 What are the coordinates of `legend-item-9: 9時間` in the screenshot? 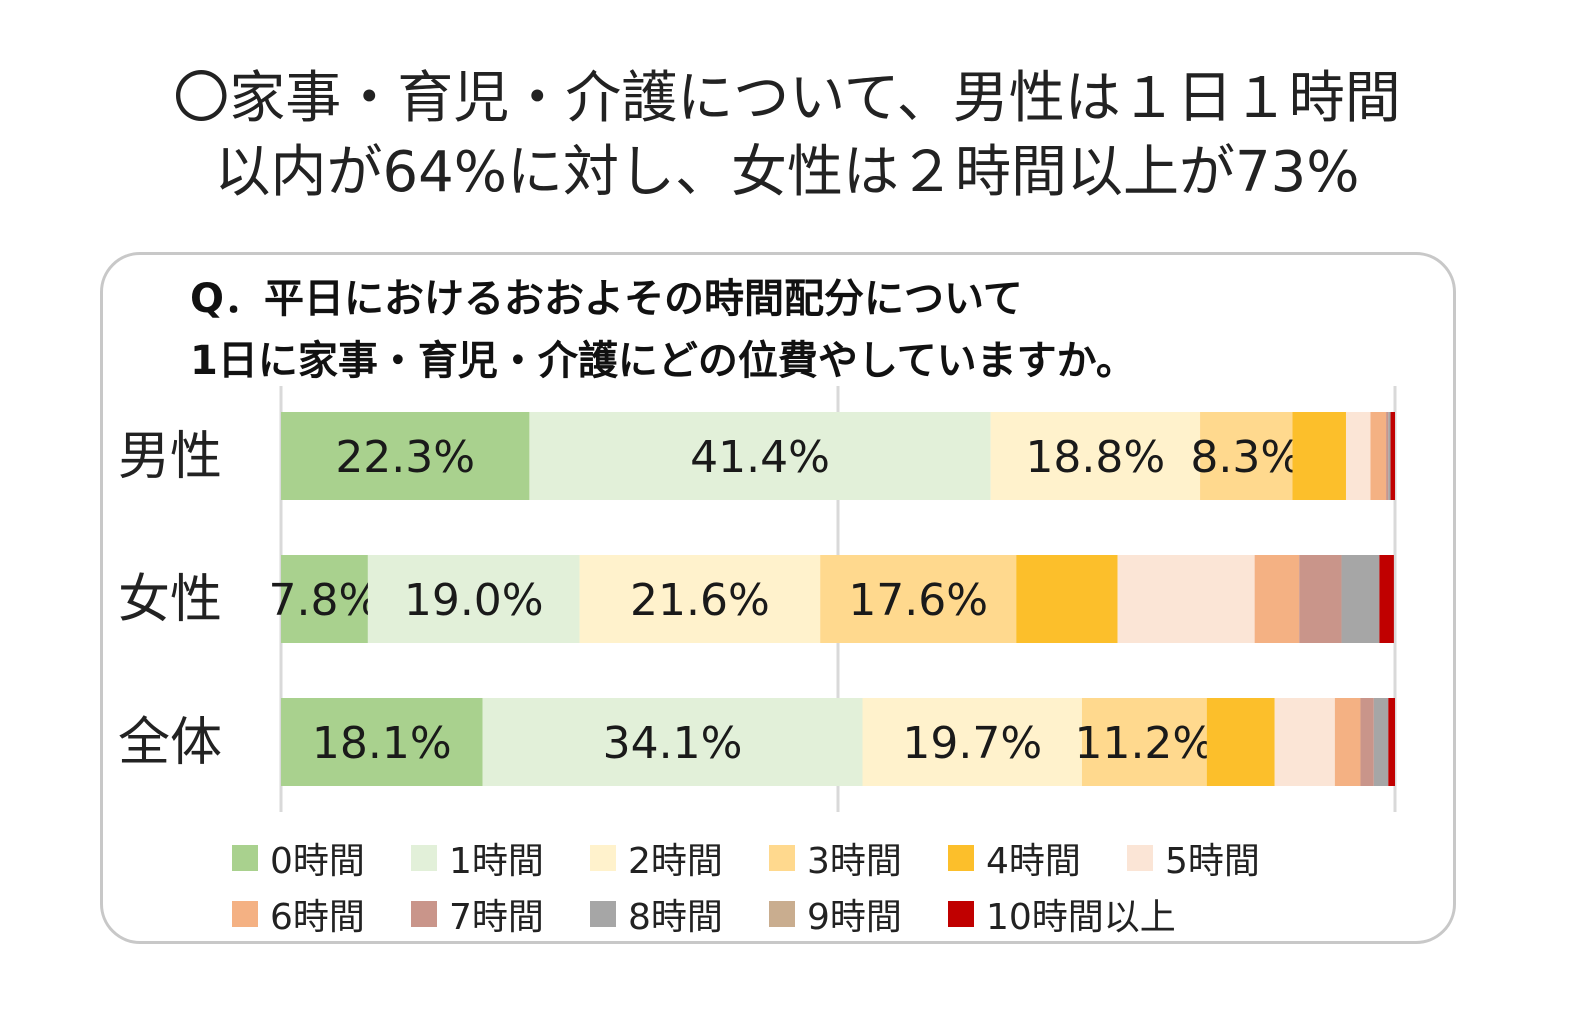 It's located at (858, 914).